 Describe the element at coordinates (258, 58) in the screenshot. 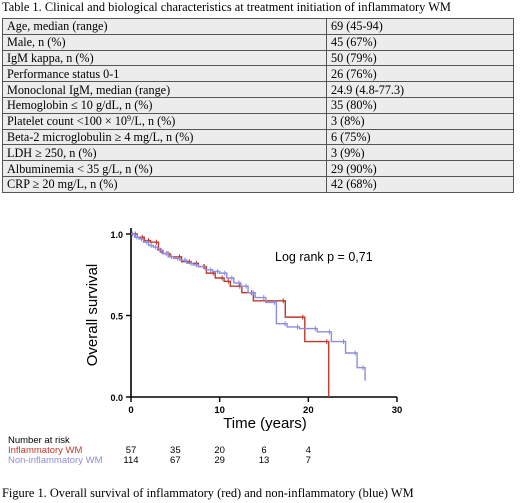

I see `table-row: IgM kappa, n (%) 50 (79%)` at that location.